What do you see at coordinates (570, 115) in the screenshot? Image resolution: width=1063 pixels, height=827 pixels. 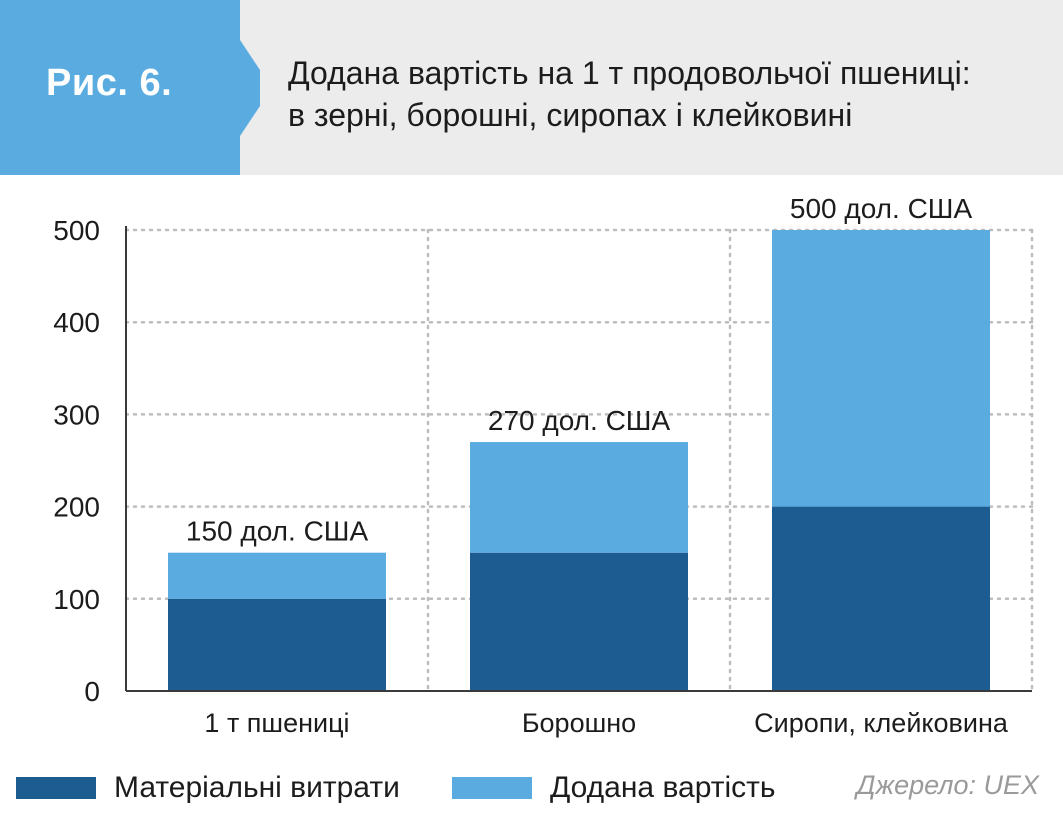 I see `chart-title-line2: в зерні, борошні, сиропах і клейковині` at bounding box center [570, 115].